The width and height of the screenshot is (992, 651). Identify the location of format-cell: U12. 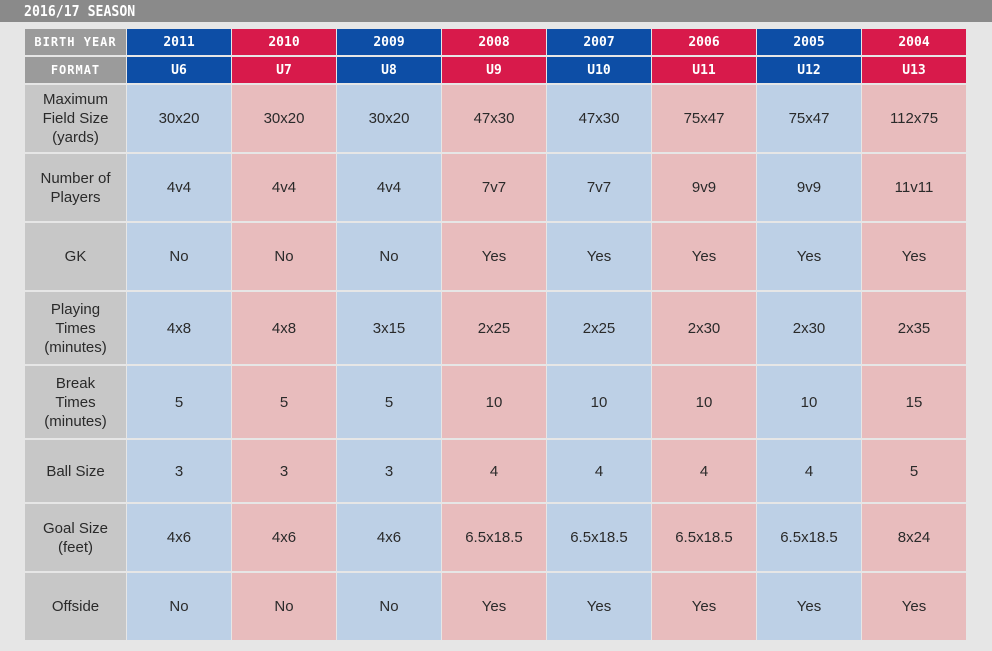
(809, 70).